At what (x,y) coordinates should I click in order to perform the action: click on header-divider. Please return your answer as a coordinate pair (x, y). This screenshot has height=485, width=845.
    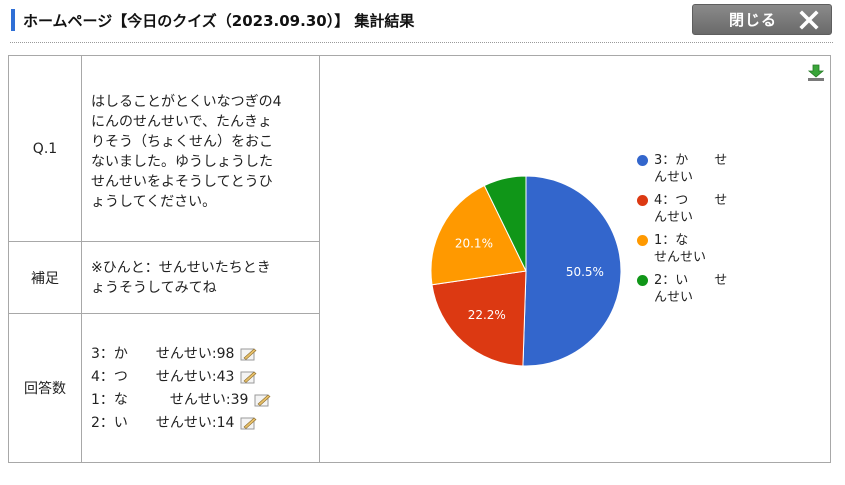
    Looking at the image, I should click on (421, 42).